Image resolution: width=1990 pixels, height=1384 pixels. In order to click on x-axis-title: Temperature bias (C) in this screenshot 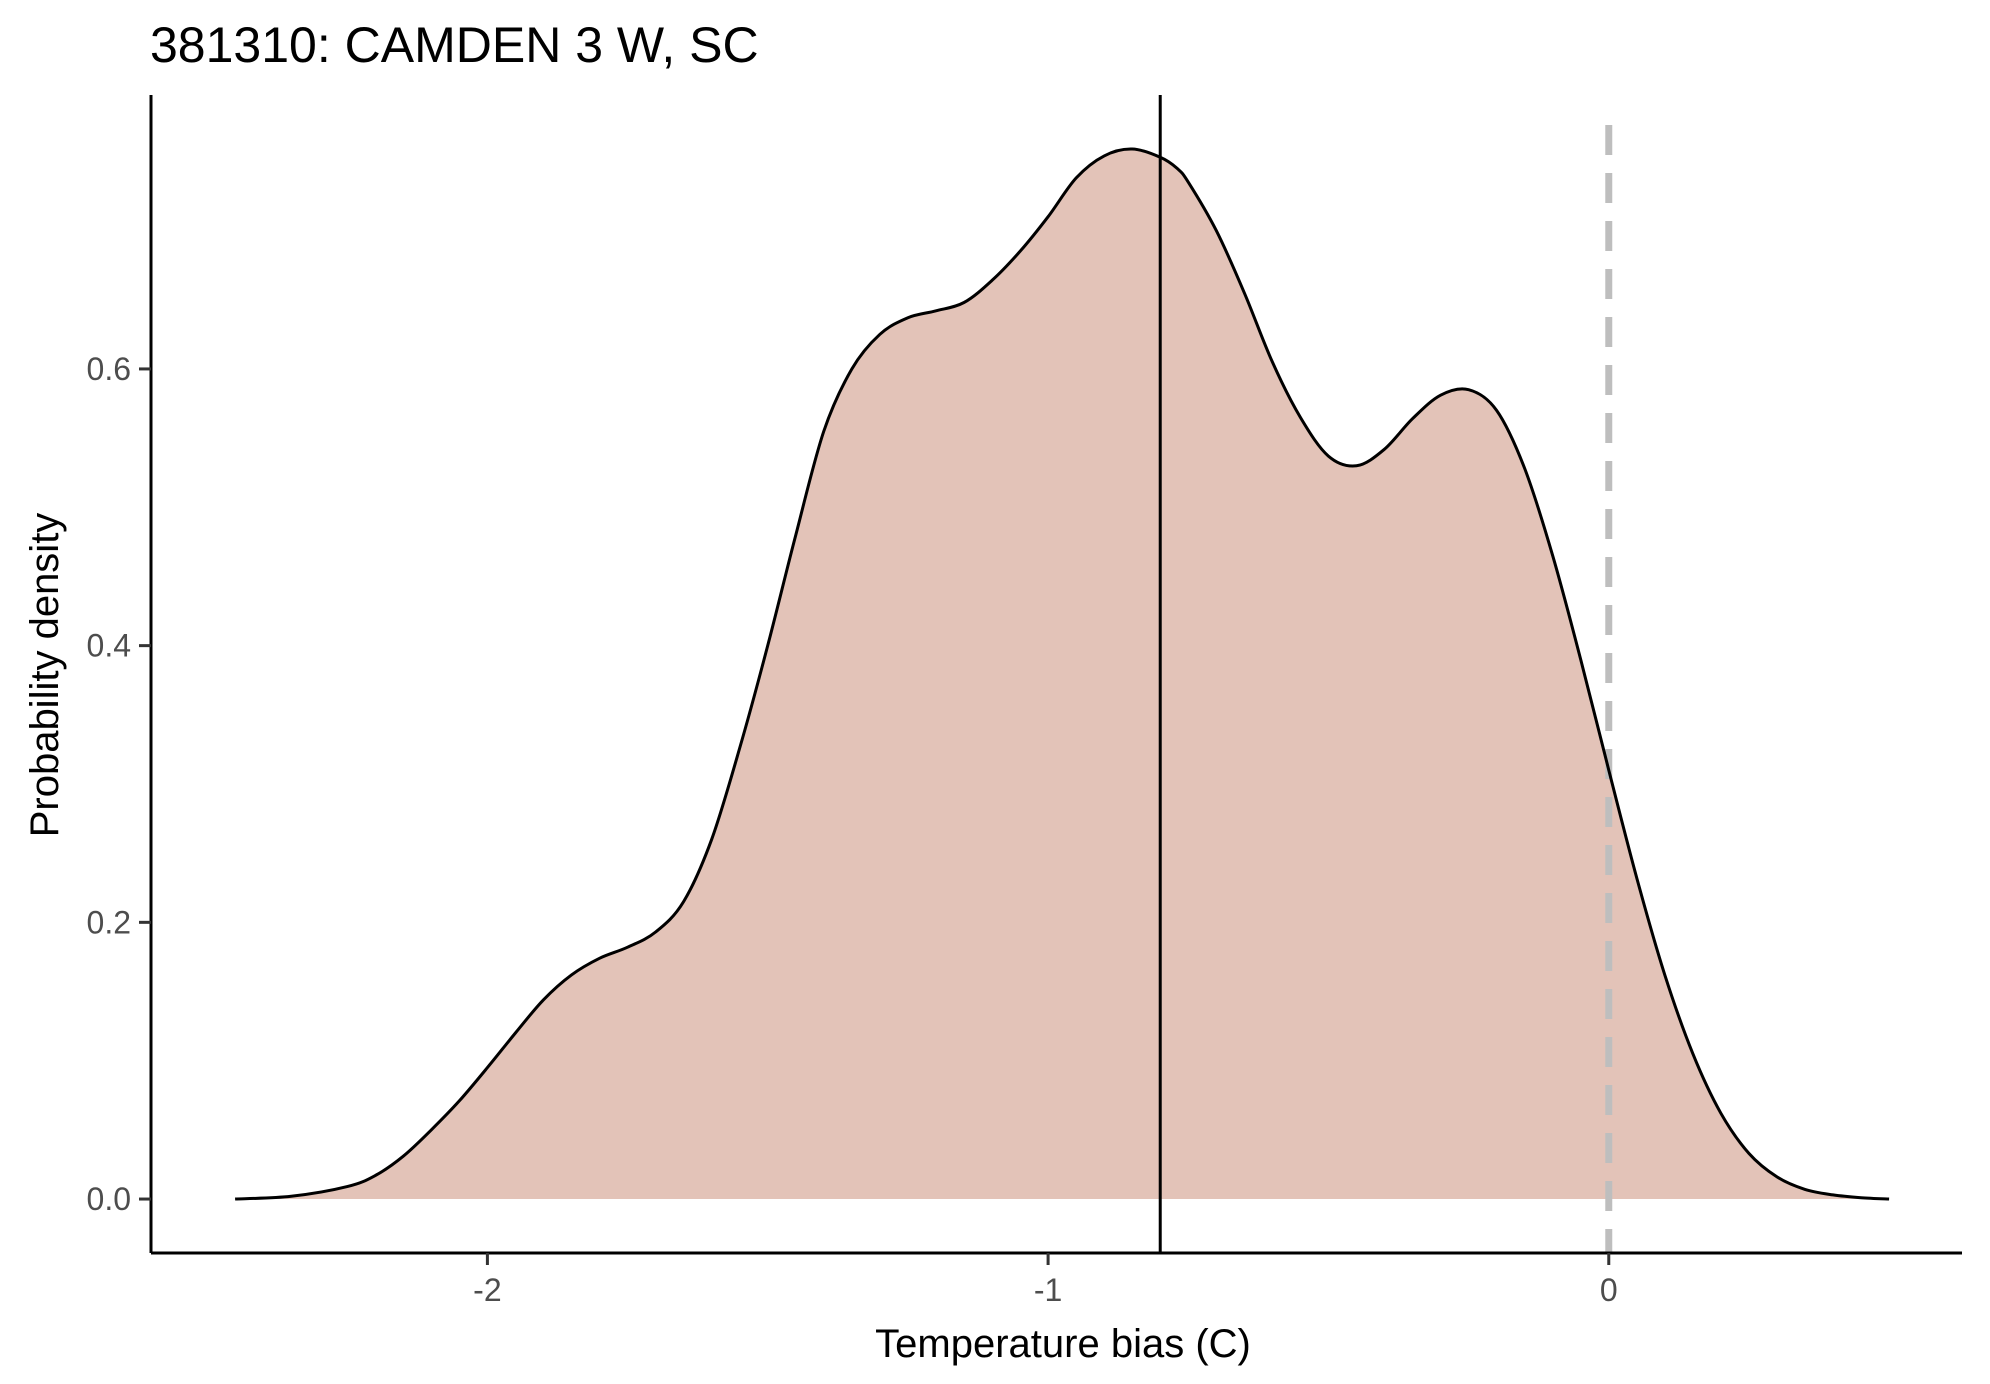, I will do `click(1063, 1344)`.